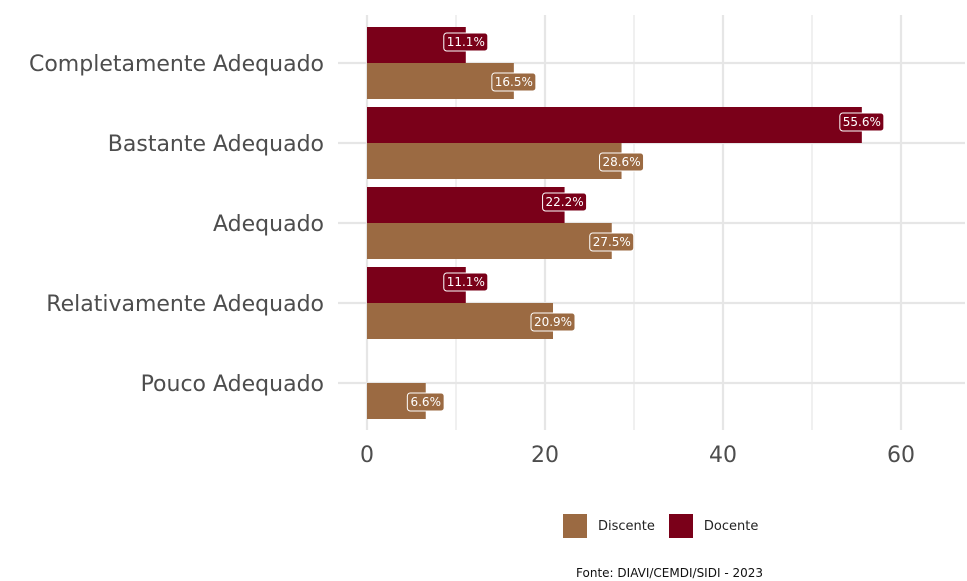 The image size is (967, 581). Describe the element at coordinates (545, 455) in the screenshot. I see `x-tick-label: 20` at that location.